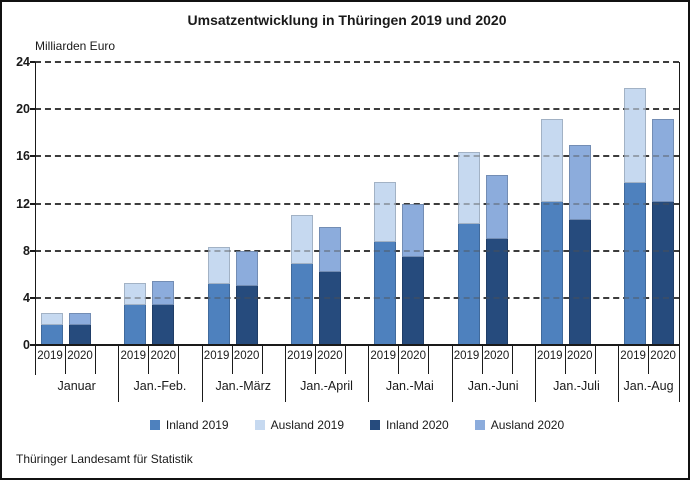 This screenshot has height=480, width=690. Describe the element at coordinates (23, 203) in the screenshot. I see `y-tick-label: 12` at that location.